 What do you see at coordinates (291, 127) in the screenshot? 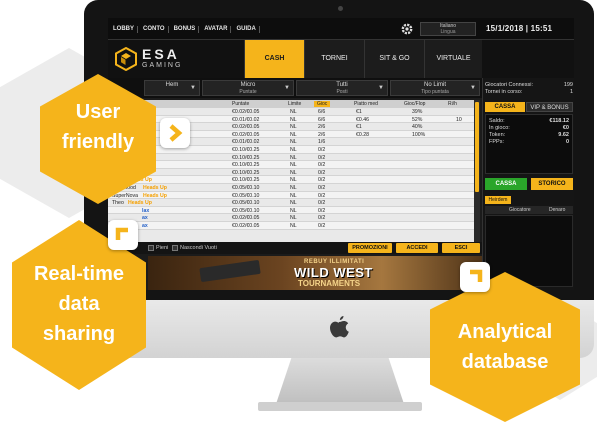
I see `table-row: €0.02/€0.05 NL 2/6 €1 40%` at bounding box center [291, 127].